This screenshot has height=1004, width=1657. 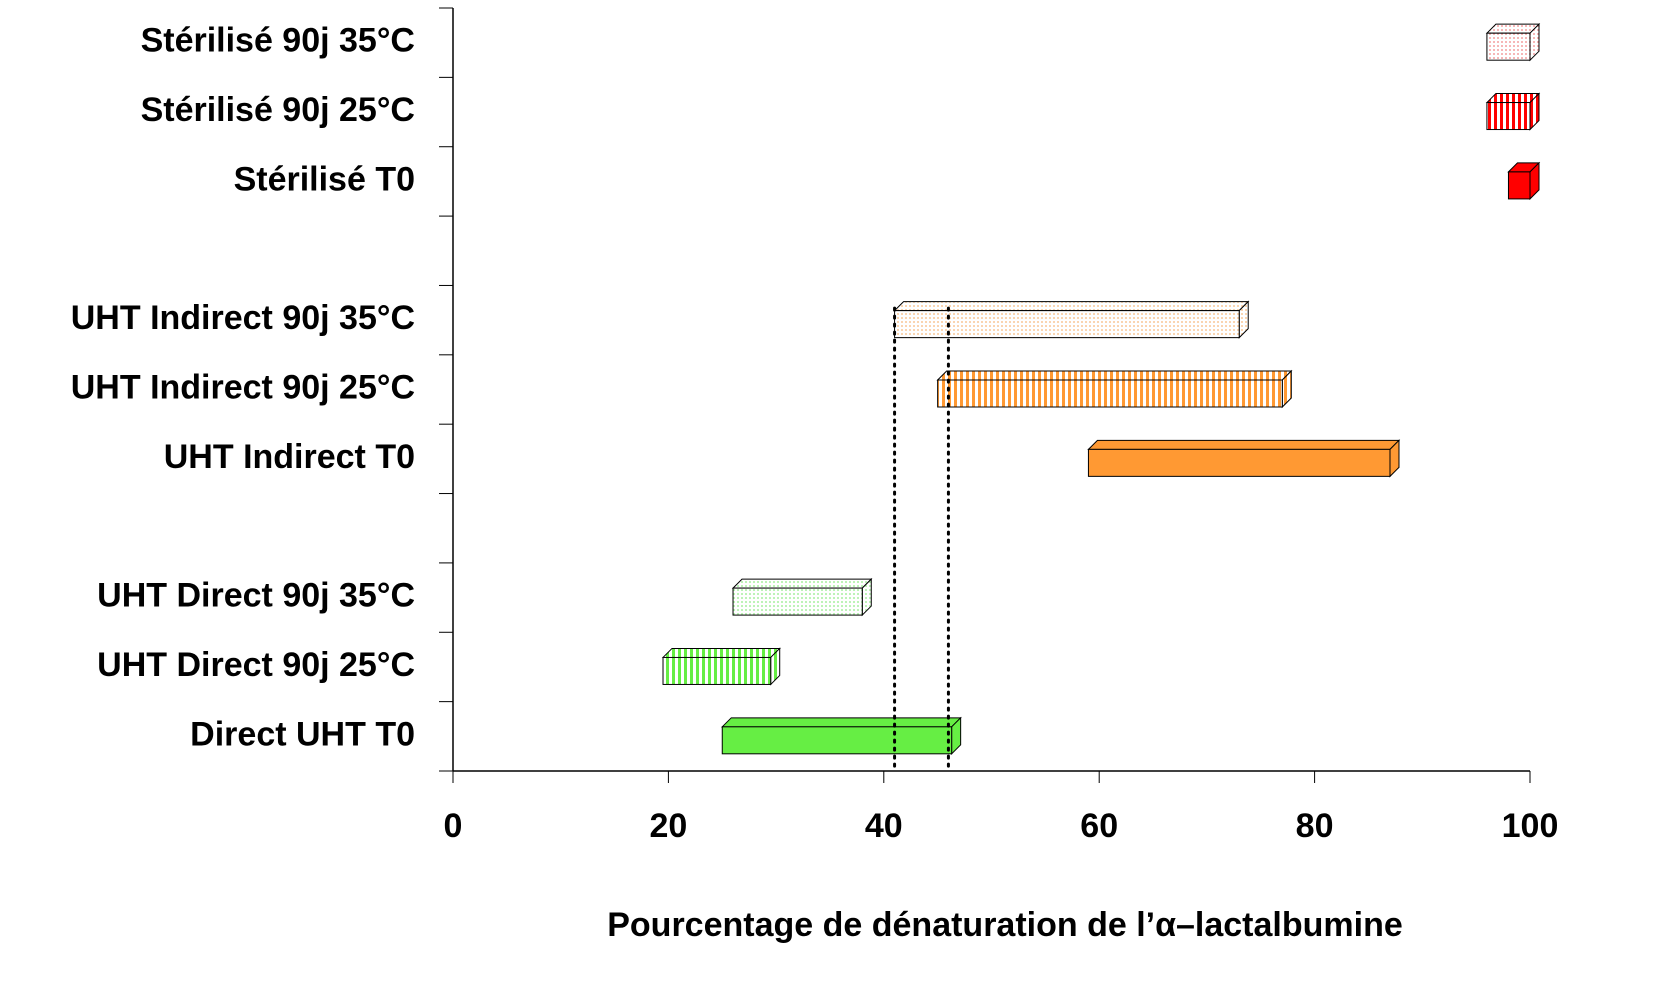 I want to click on y-tick-label: UHT Indirect 90j 35°C, so click(x=243, y=318).